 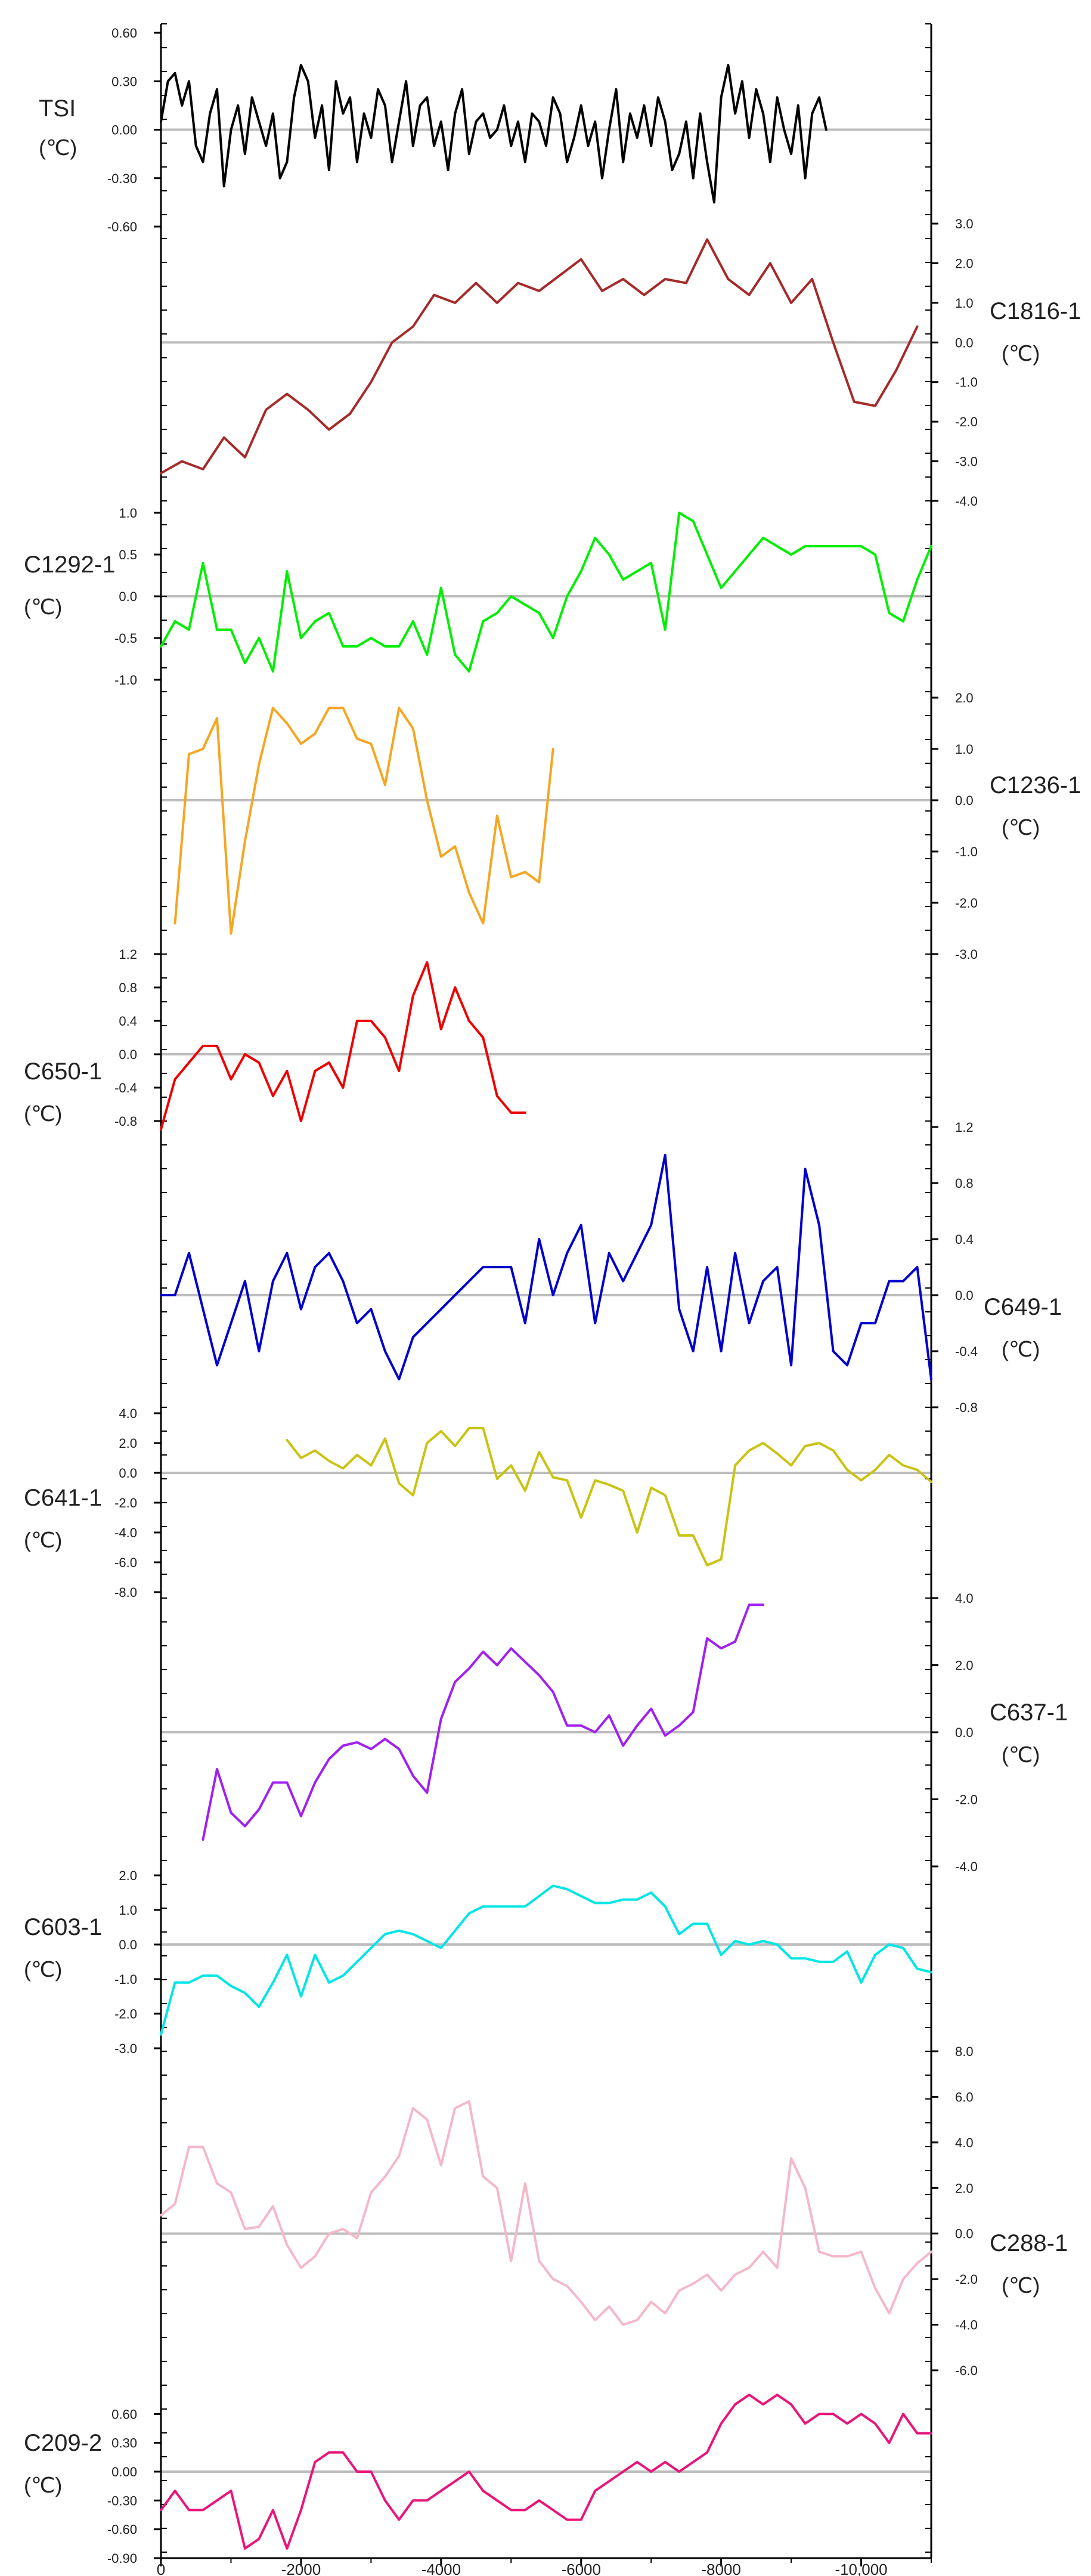 What do you see at coordinates (128, 554) in the screenshot?
I see `y-tick-label-C1292-1: 0.5` at bounding box center [128, 554].